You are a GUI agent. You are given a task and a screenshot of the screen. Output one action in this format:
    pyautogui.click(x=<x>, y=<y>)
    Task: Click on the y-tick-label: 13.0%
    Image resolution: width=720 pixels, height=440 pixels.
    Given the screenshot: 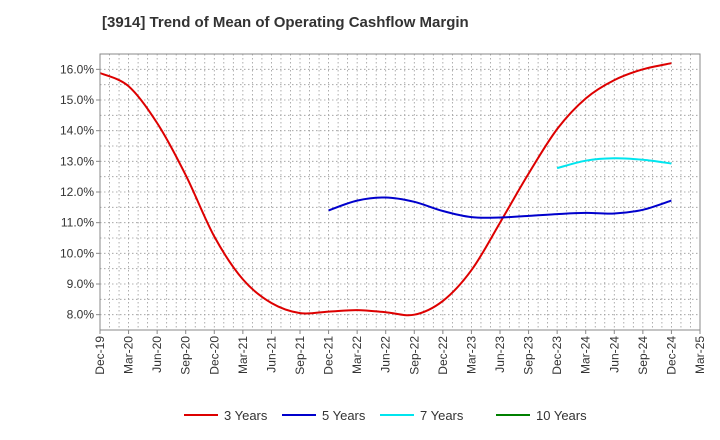 What is the action you would take?
    pyautogui.click(x=77, y=161)
    